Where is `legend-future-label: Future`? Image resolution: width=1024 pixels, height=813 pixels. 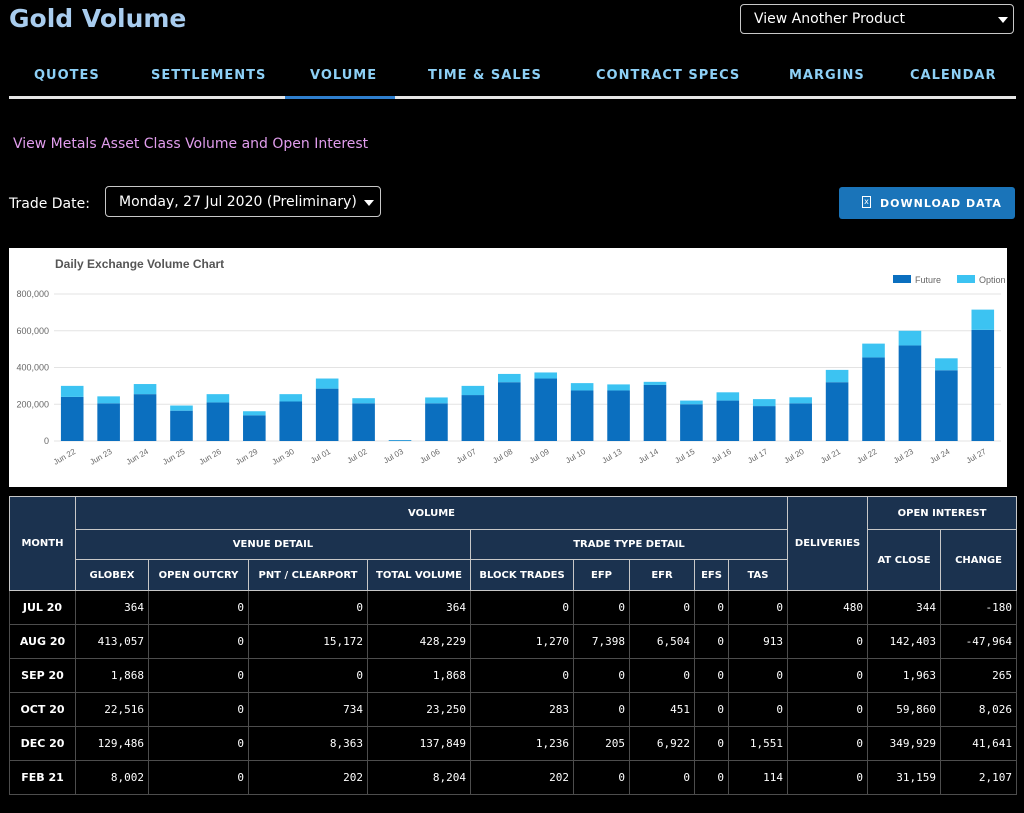 legend-future-label: Future is located at coordinates (928, 280).